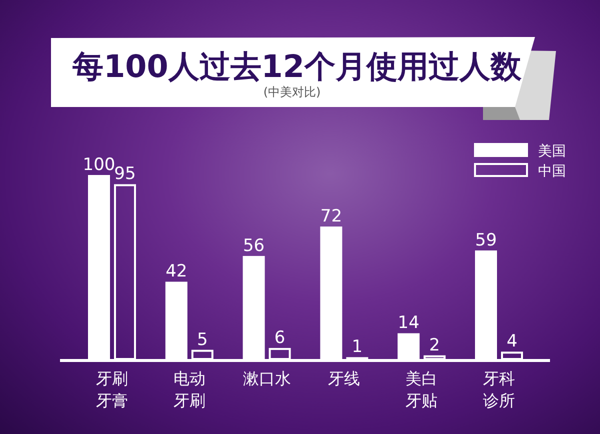  What do you see at coordinates (253, 246) in the screenshot?
I see `data-label: 56` at bounding box center [253, 246].